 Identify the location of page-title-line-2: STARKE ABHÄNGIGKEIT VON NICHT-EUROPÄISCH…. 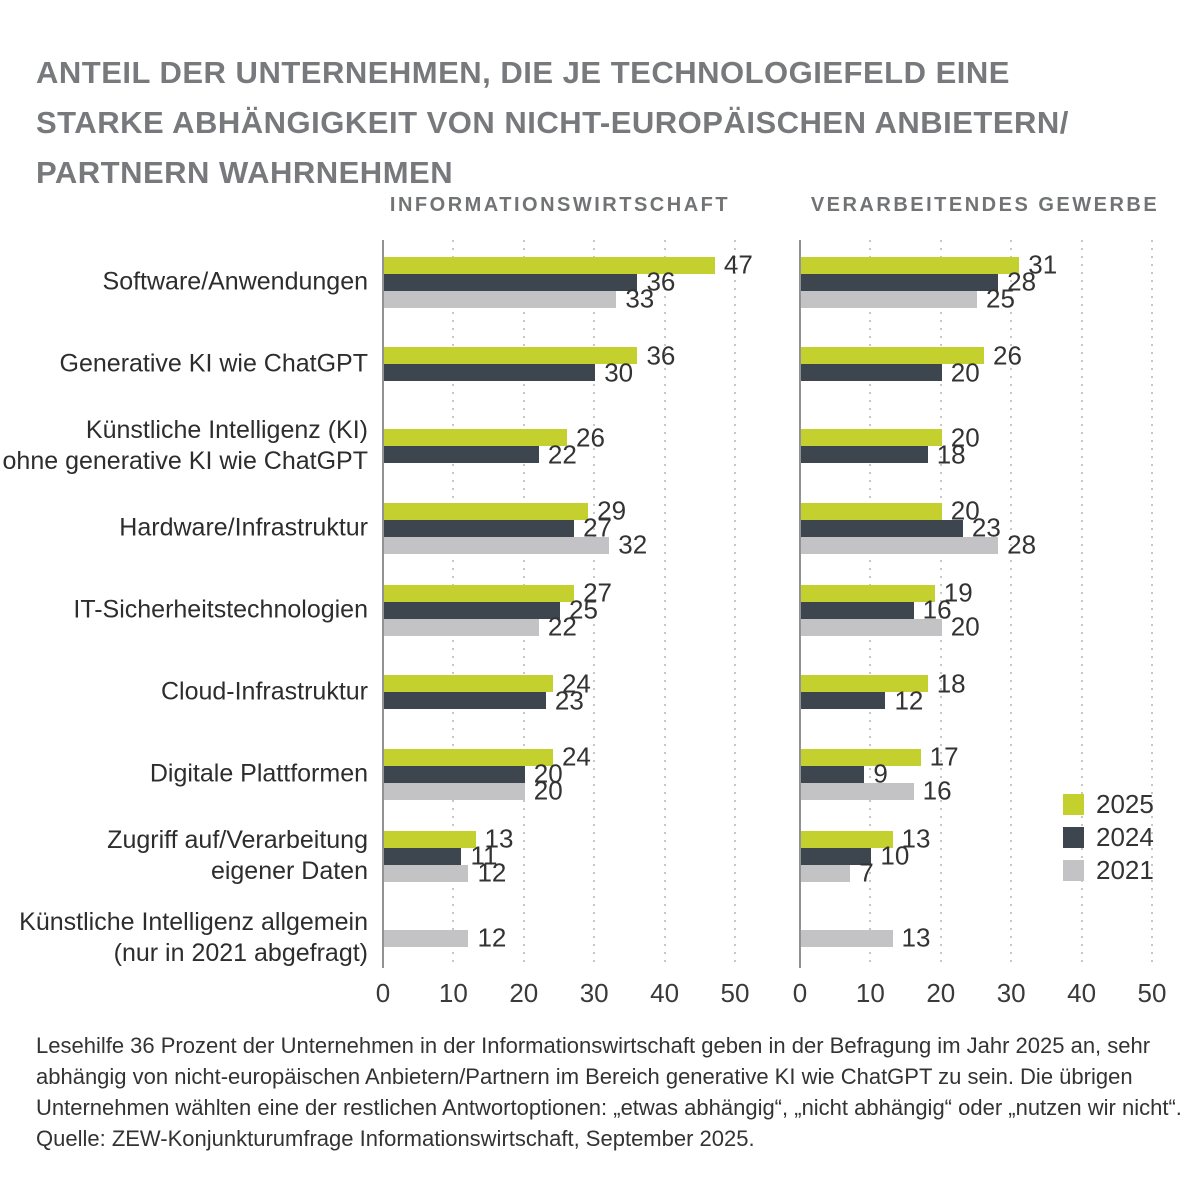
(552, 122).